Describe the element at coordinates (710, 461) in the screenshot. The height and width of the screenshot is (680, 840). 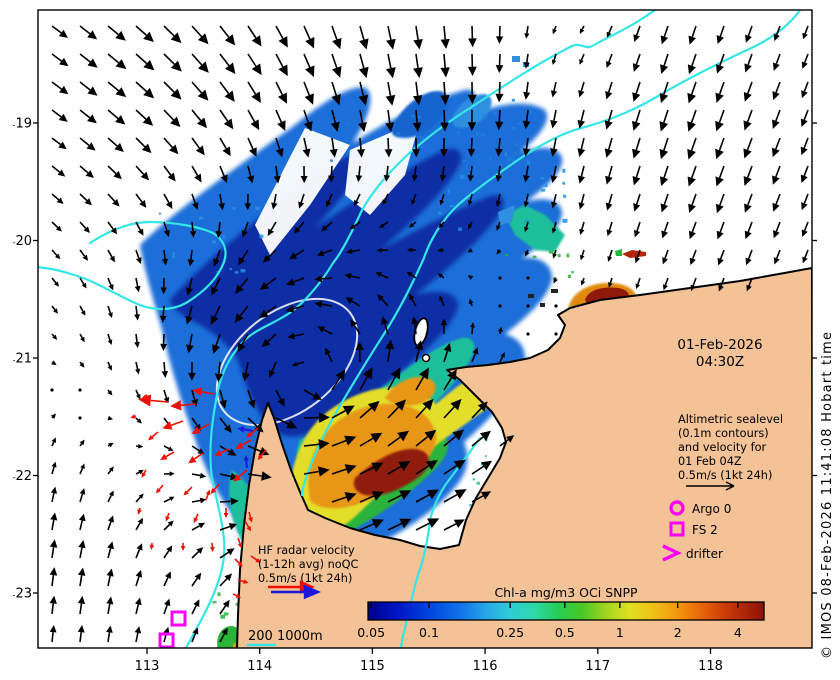
I see `altimetry-line: 01 Feb 04Z` at that location.